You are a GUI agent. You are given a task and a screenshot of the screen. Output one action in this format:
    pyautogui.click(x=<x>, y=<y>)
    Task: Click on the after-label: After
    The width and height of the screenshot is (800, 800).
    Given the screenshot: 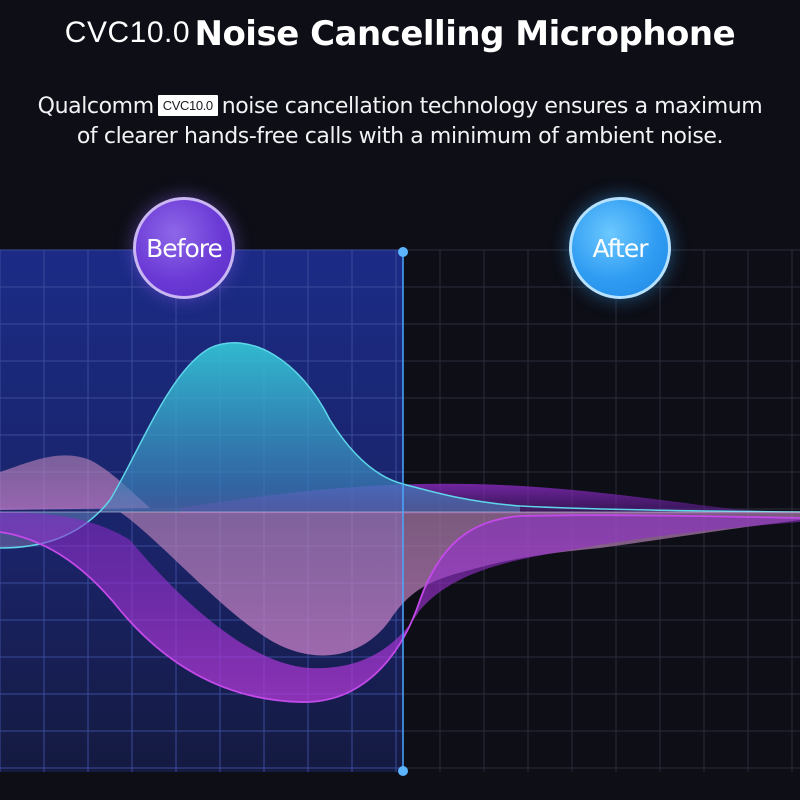 What is the action you would take?
    pyautogui.click(x=620, y=248)
    